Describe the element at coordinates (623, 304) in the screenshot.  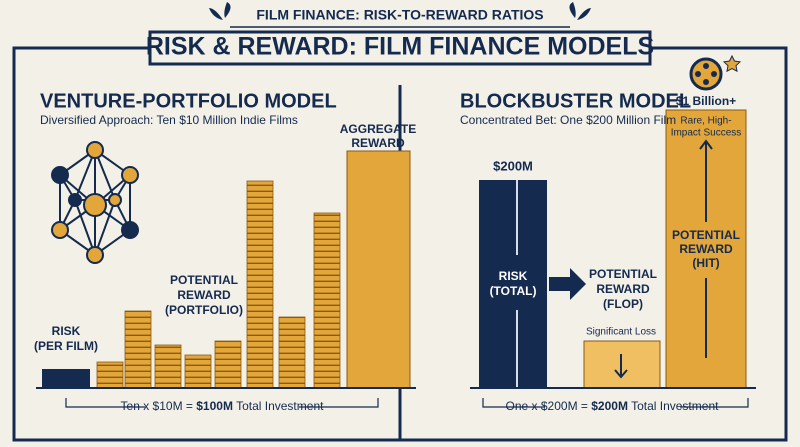
I see `flop-label: (FLOP)` at that location.